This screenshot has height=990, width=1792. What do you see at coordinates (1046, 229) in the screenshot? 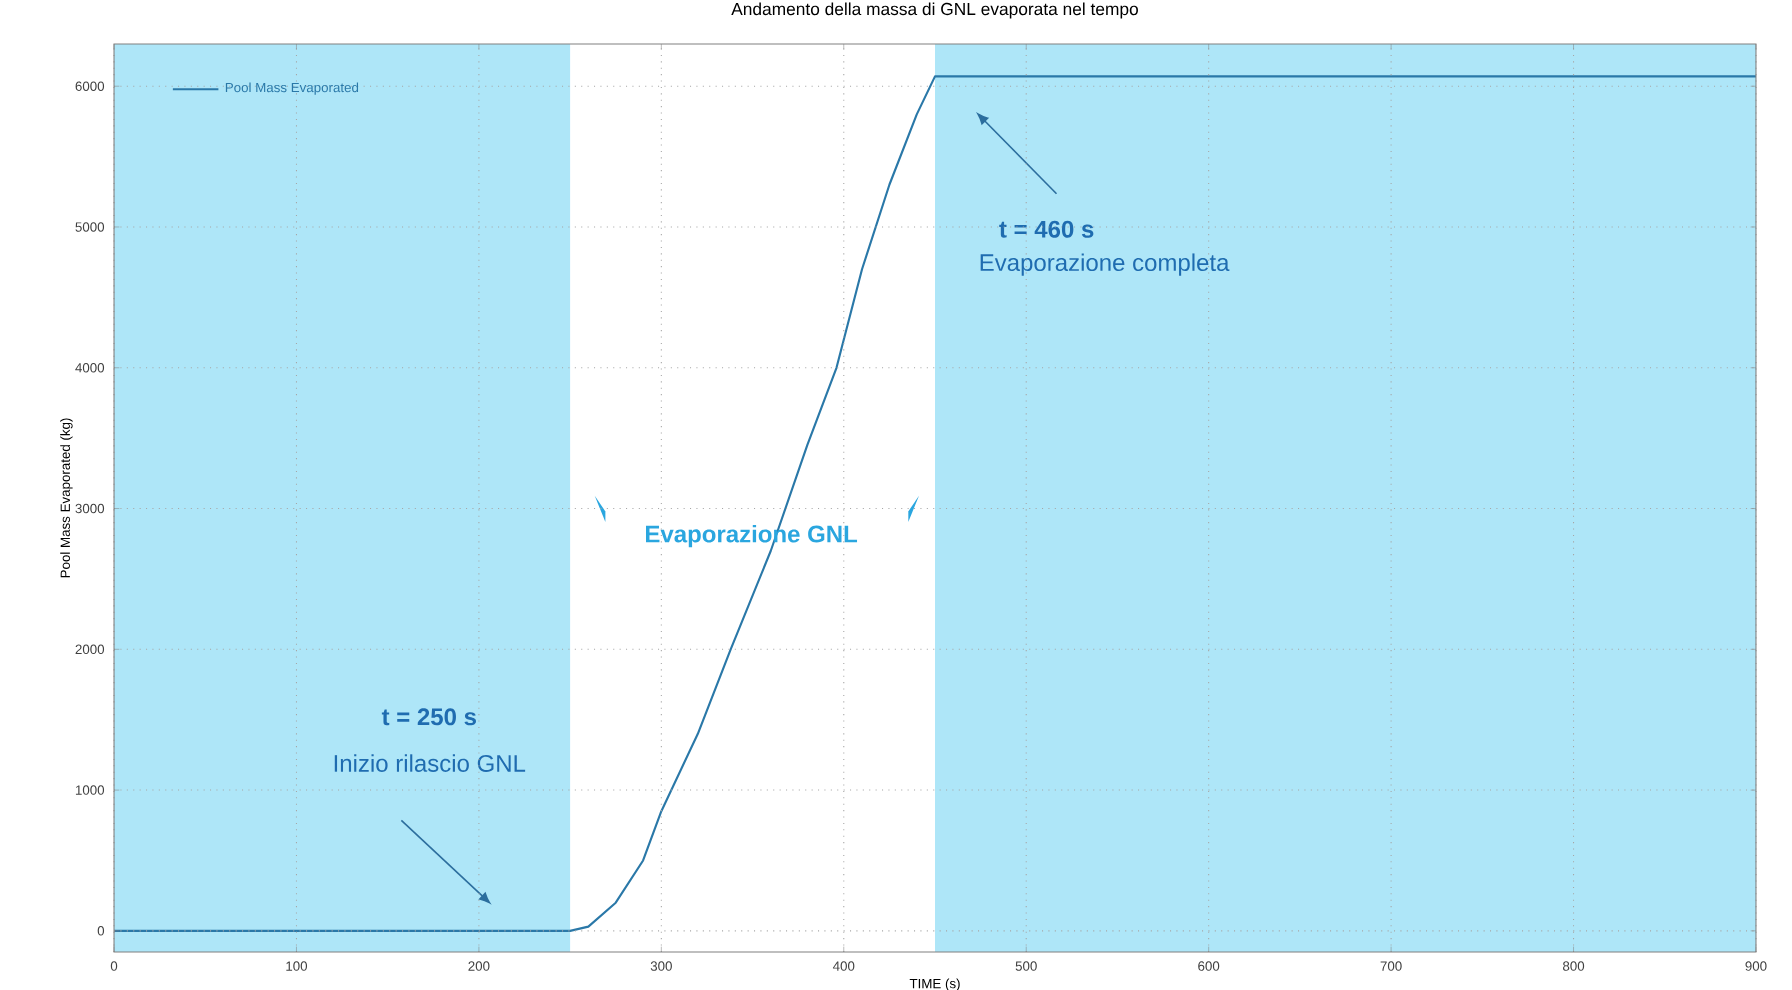
I see `annotation: t = 460 s` at bounding box center [1046, 229].